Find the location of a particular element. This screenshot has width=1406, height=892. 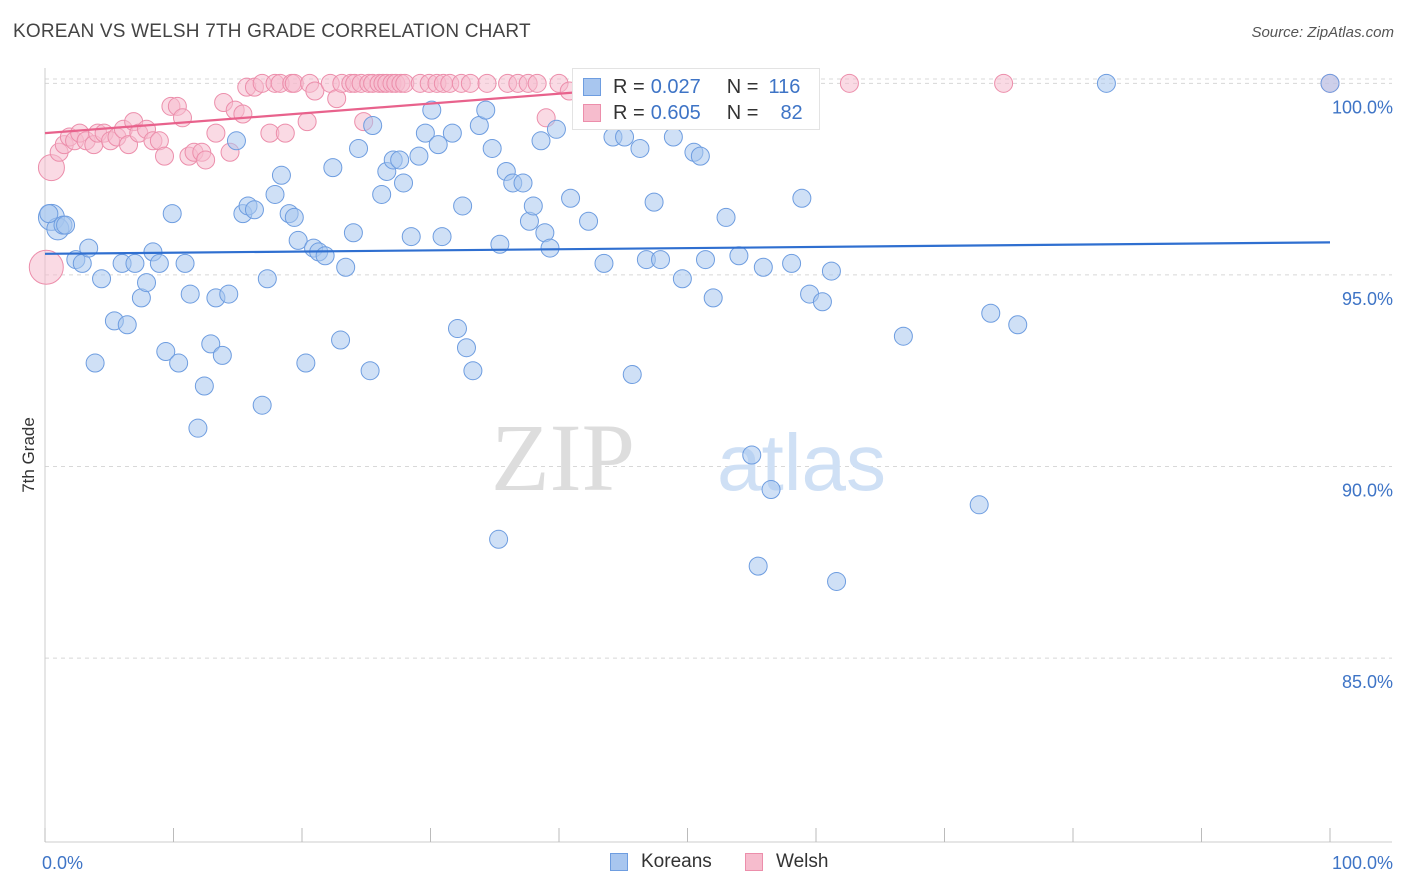

legend-item-koreans: Koreans is located at coordinates (661, 862).